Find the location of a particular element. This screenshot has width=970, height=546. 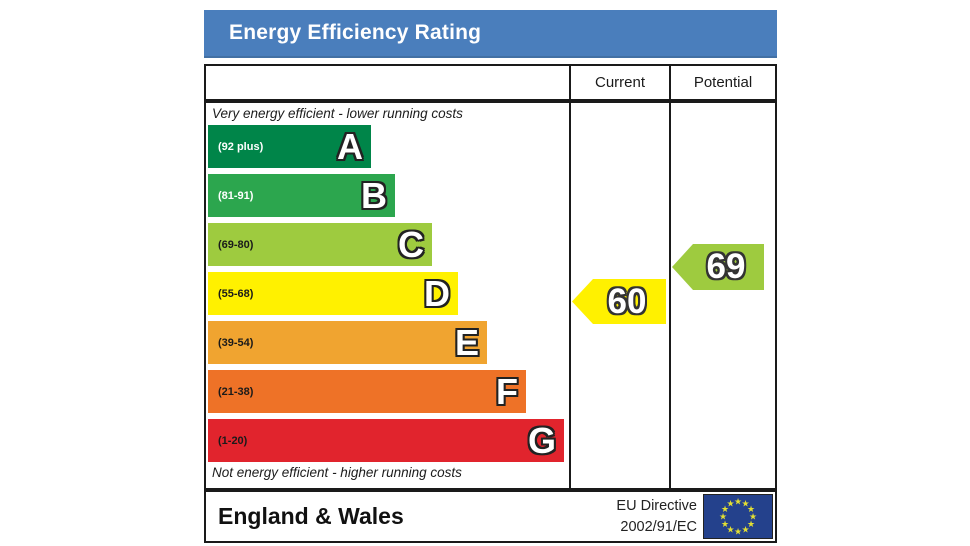

band-b: (81-91) B is located at coordinates (301, 195).